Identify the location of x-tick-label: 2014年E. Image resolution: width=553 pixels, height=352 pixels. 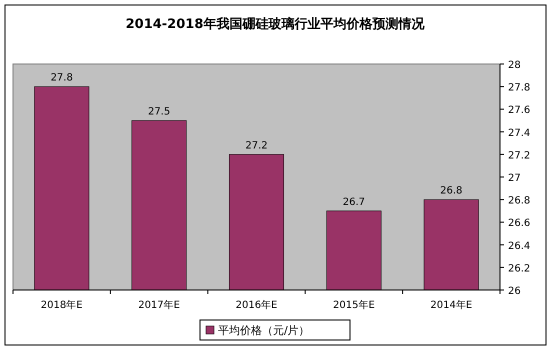
(451, 305).